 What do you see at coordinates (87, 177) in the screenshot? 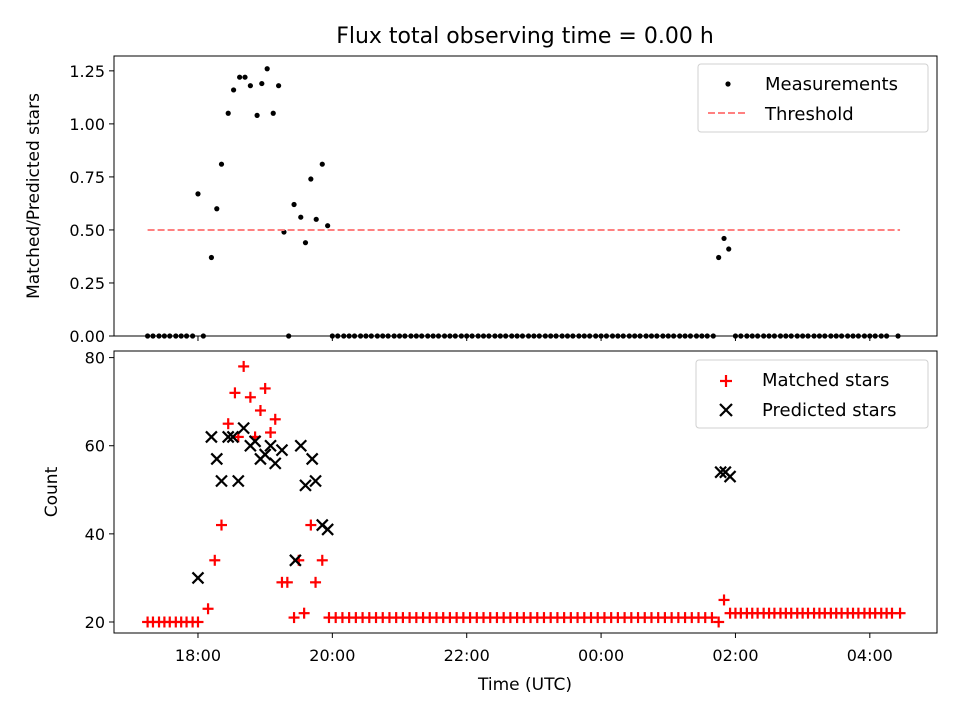
I see `y-tick-label: 0.75` at bounding box center [87, 177].